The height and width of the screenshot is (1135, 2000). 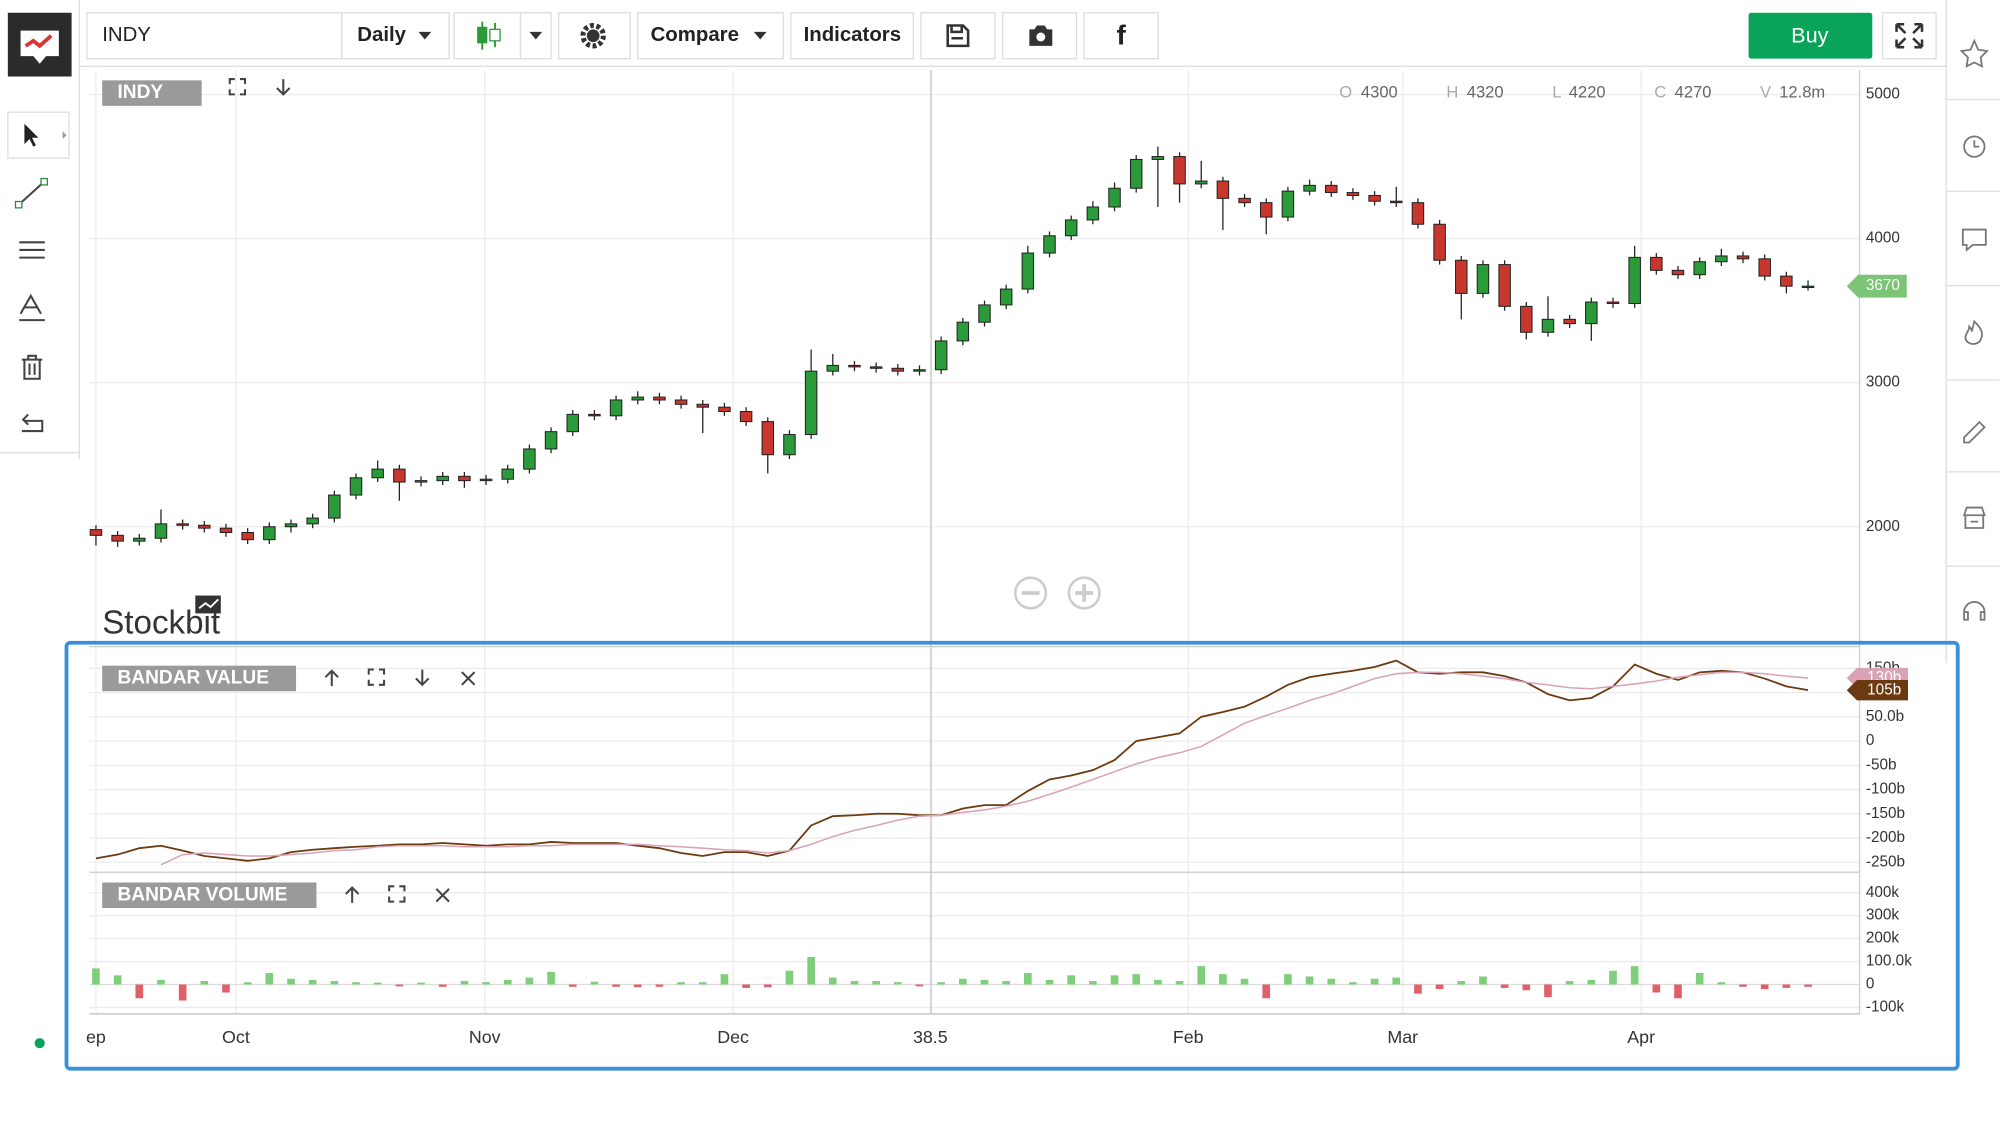 What do you see at coordinates (32, 423) in the screenshot?
I see `undo-tool` at bounding box center [32, 423].